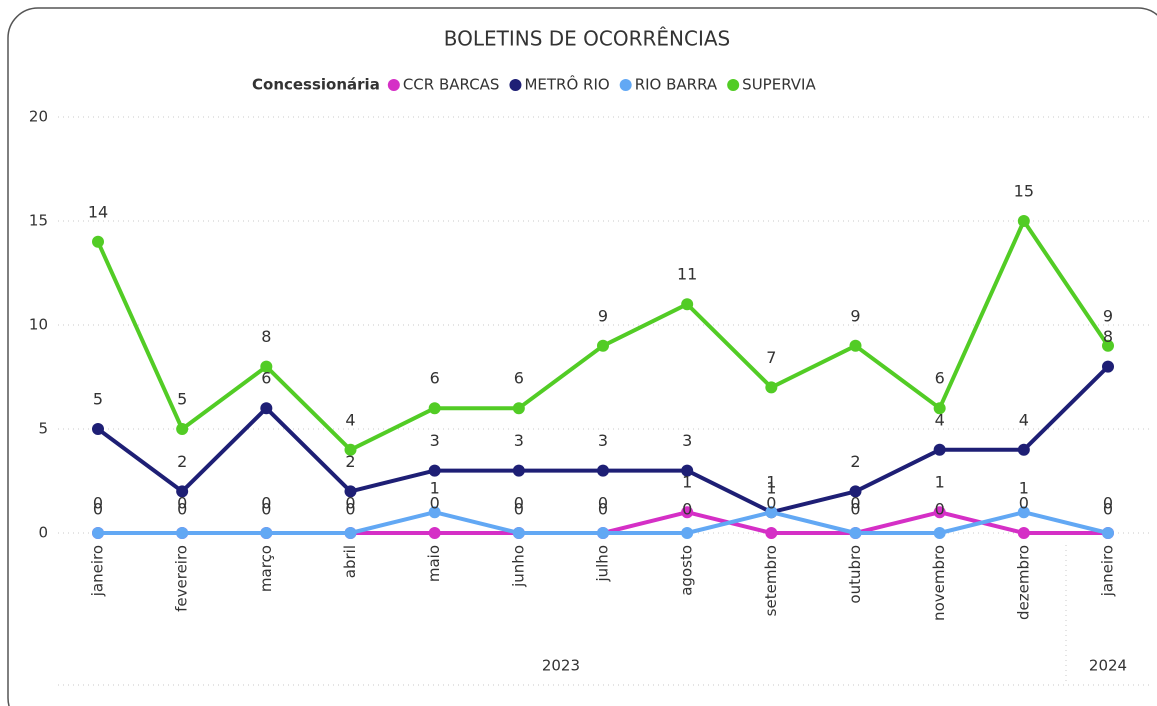 The image size is (1157, 706). I want to click on legend-label: METRÔ RIO, so click(566, 84).